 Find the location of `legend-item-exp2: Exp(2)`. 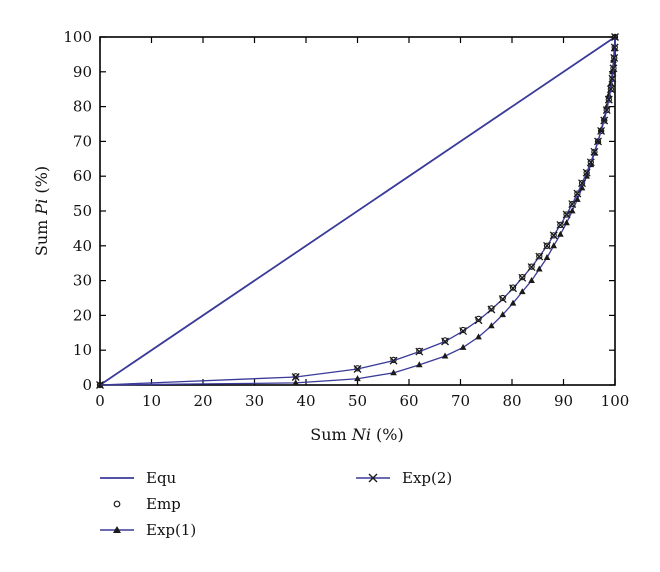

legend-item-exp2: Exp(2) is located at coordinates (404, 478).